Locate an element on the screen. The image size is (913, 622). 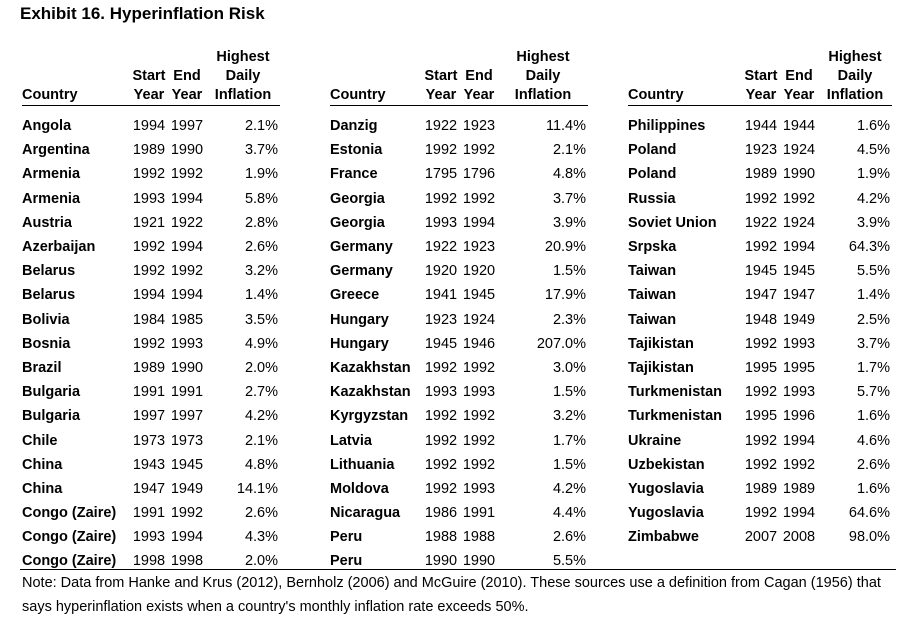
inflation-cell: 1.6% is located at coordinates (873, 416).